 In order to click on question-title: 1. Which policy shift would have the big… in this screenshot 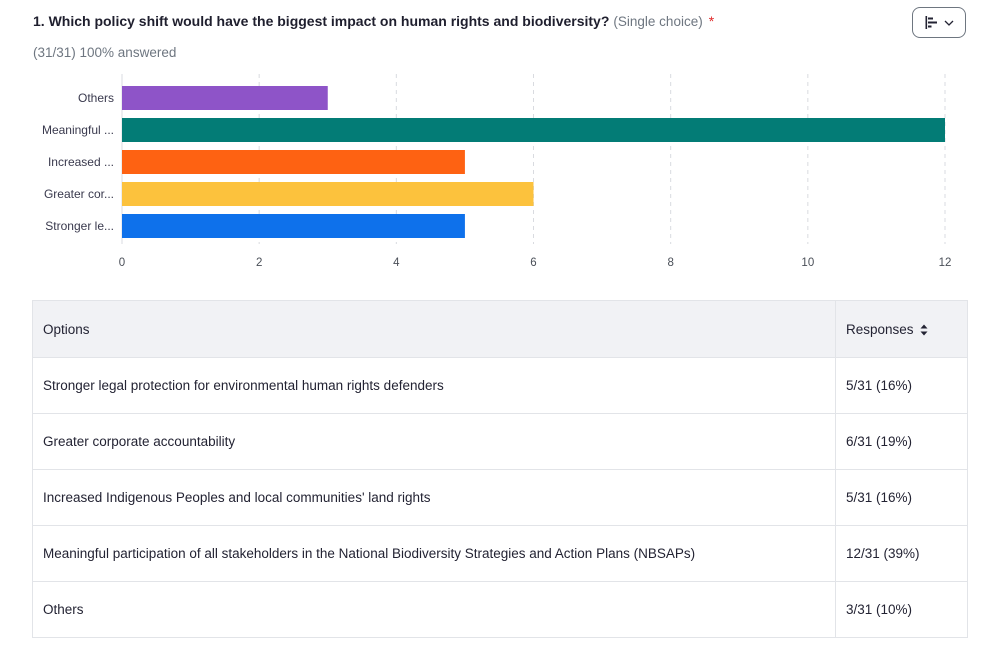, I will do `click(373, 21)`.